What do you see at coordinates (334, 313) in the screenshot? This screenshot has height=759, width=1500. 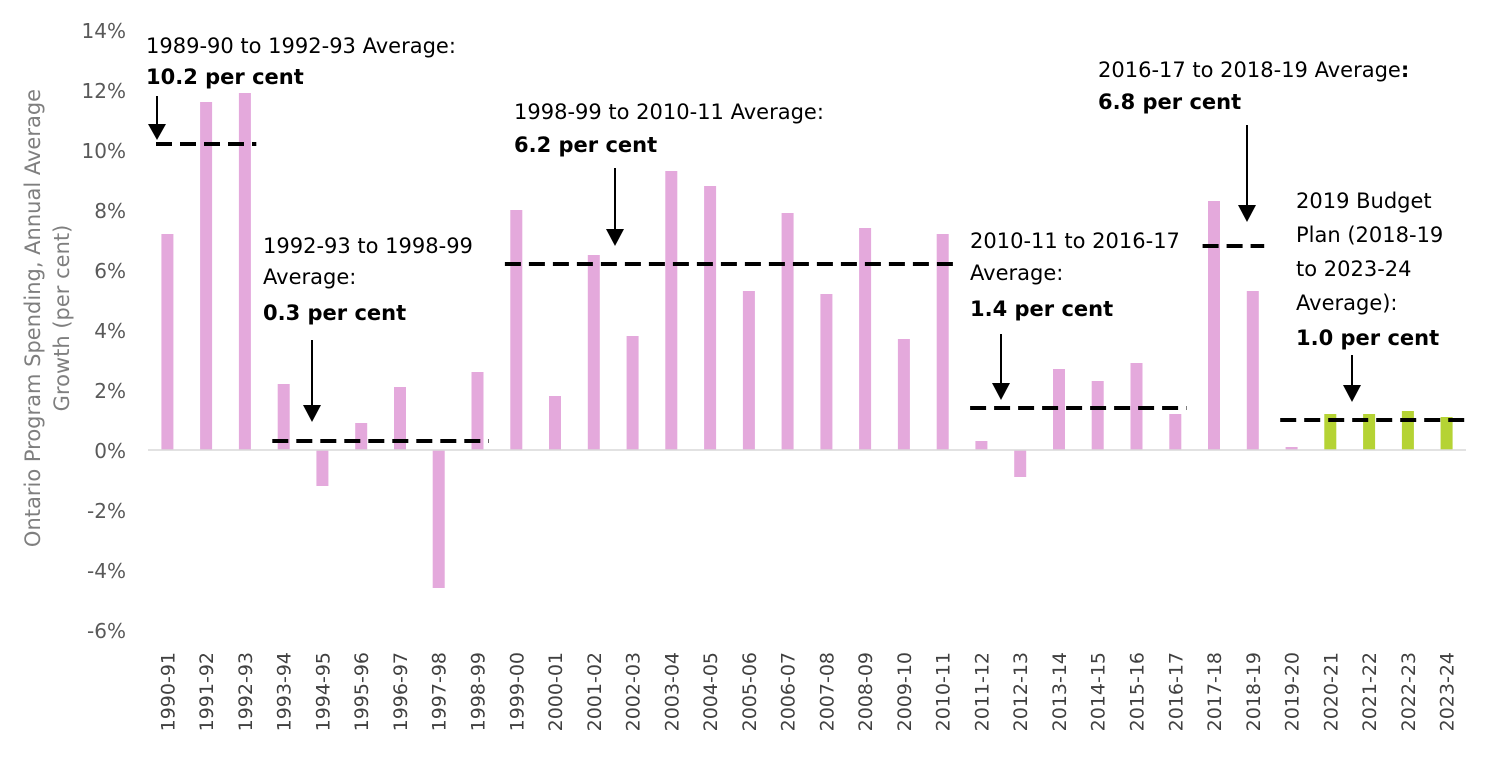 I see `annotation-value: 0.3 per cent` at bounding box center [334, 313].